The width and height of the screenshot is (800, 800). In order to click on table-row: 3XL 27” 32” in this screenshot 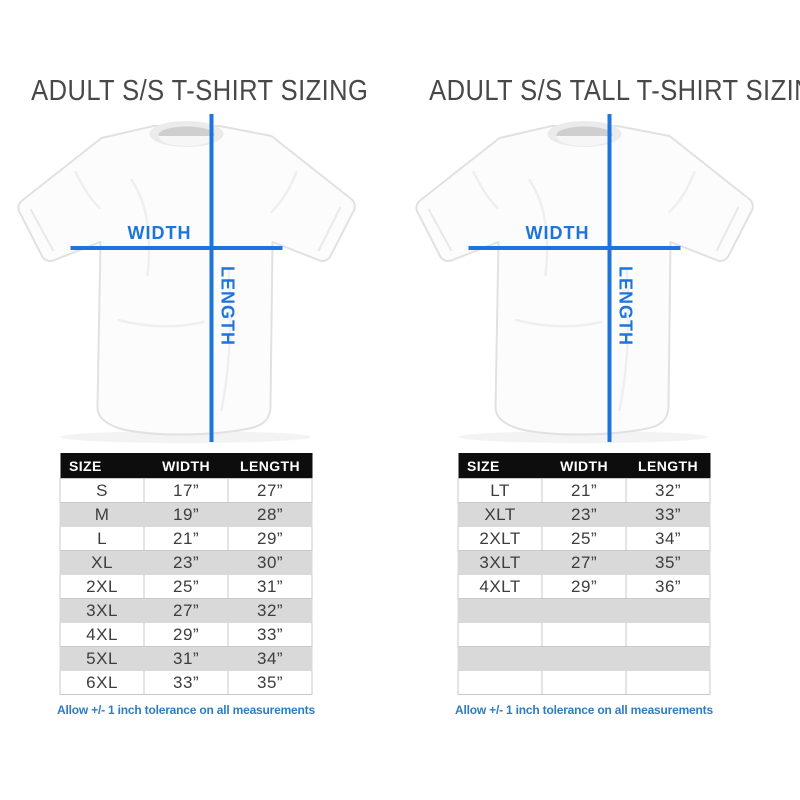, I will do `click(186, 610)`.